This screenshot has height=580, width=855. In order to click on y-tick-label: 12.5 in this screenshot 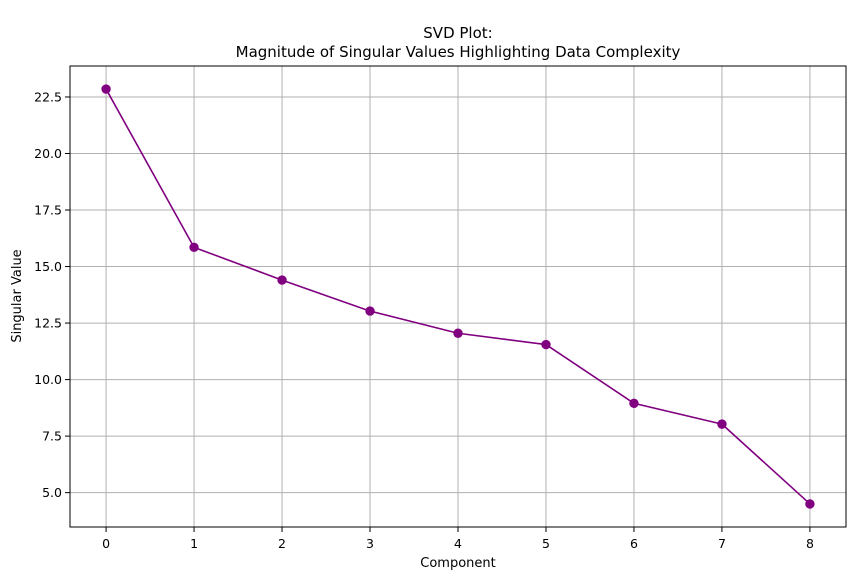, I will do `click(48, 323)`.